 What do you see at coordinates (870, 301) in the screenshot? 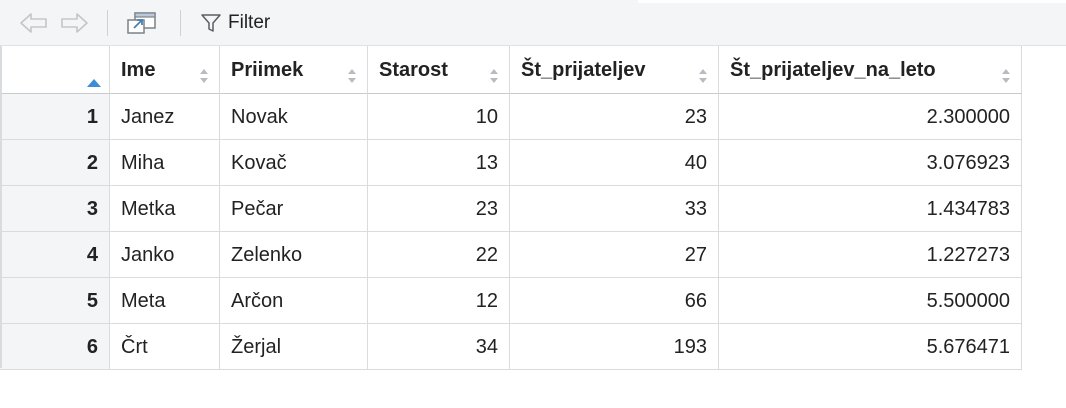
I see `cell-st-prijateljev-na-leto: 5.500000` at bounding box center [870, 301].